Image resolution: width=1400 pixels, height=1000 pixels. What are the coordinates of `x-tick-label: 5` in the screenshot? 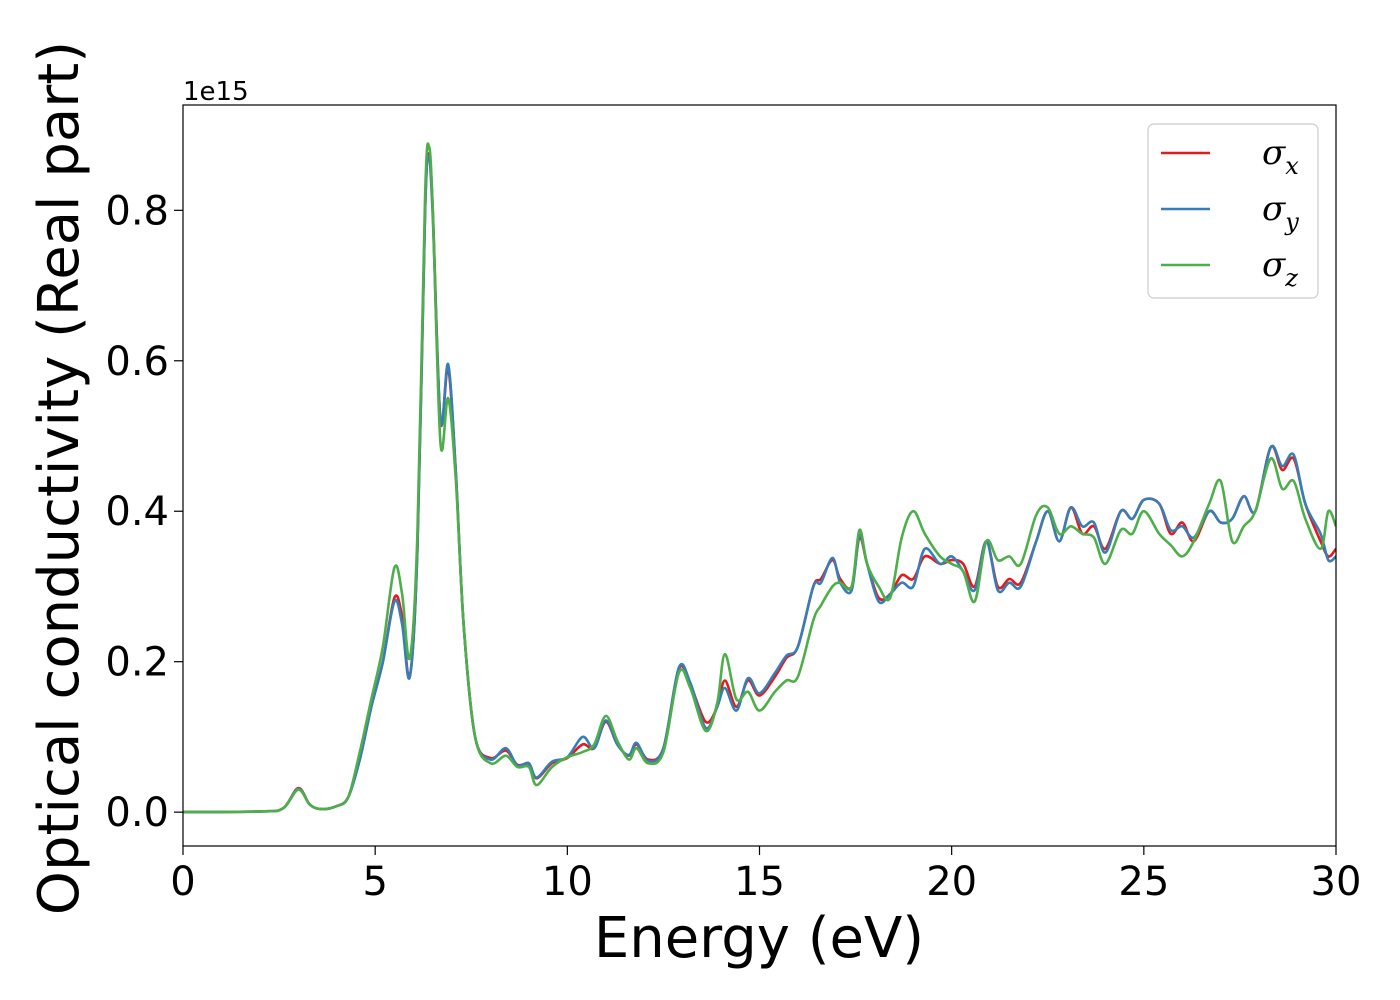 It's located at (374, 882).